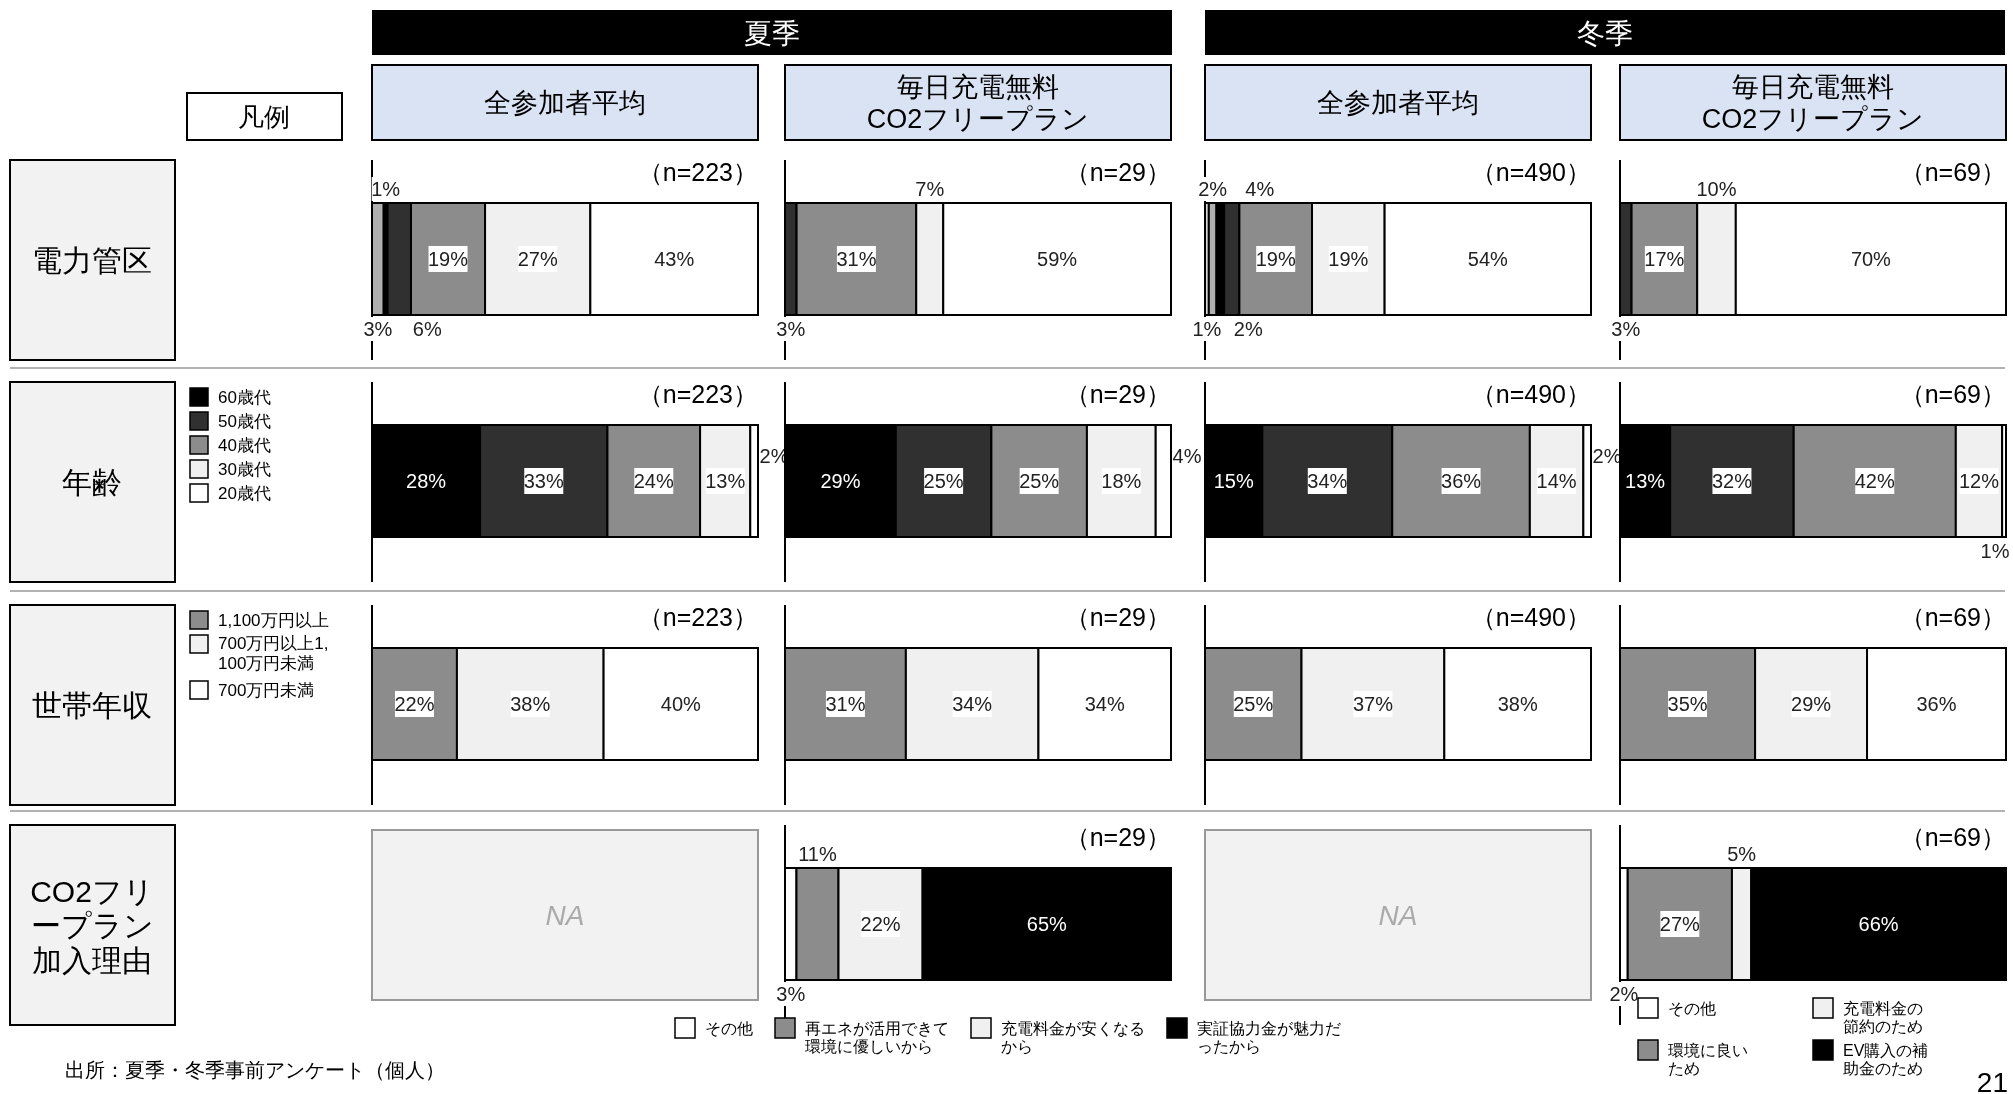 Image resolution: width=2013 pixels, height=1094 pixels. Describe the element at coordinates (681, 704) in the screenshot. I see `data-label: 40%` at that location.